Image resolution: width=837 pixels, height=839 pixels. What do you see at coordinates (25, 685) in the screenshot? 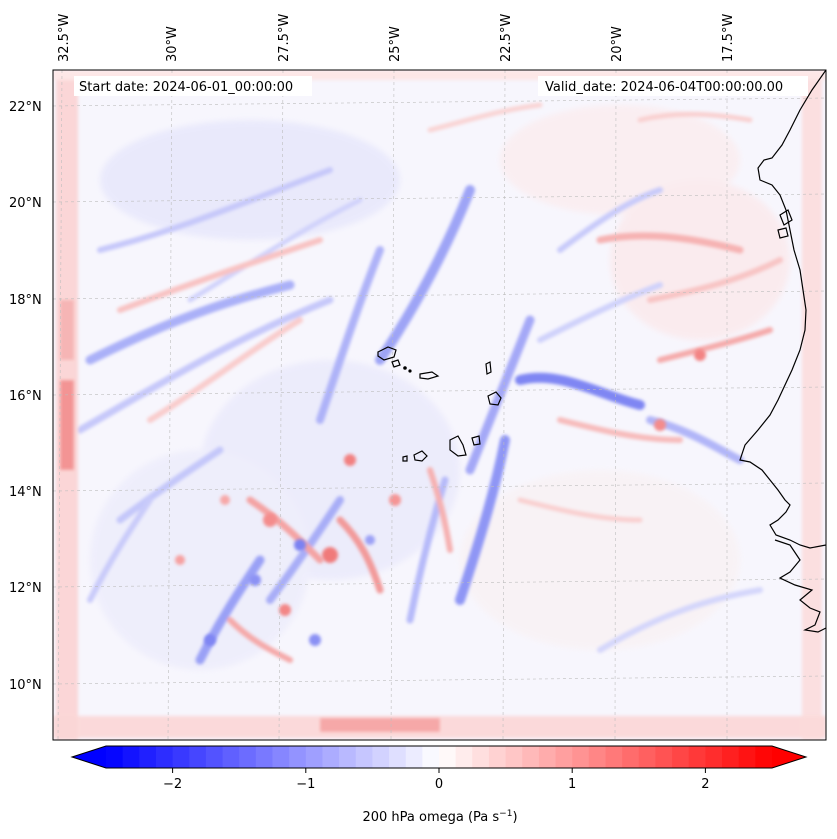
I see `lat-label-10n: 10°N` at bounding box center [25, 685].